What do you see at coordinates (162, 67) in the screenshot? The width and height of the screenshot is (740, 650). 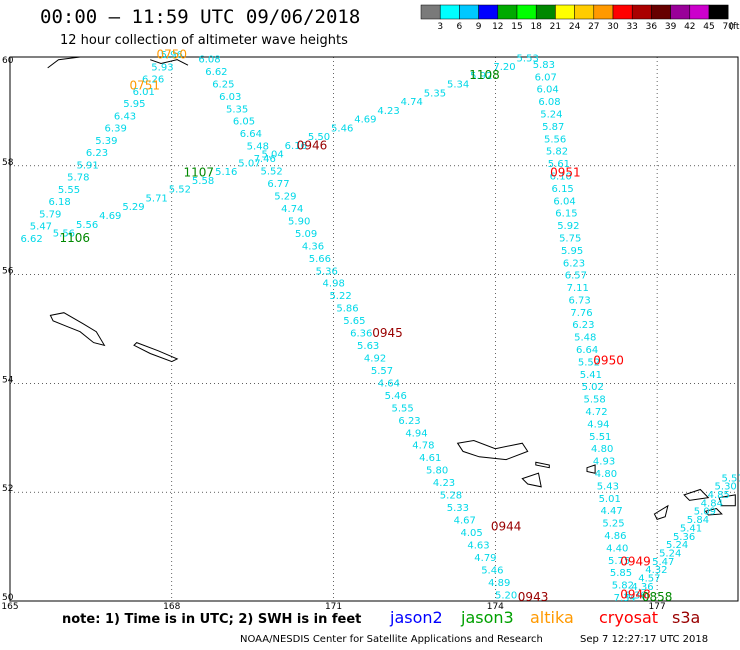 I see `wave-height-value: 5.93` at bounding box center [162, 67].